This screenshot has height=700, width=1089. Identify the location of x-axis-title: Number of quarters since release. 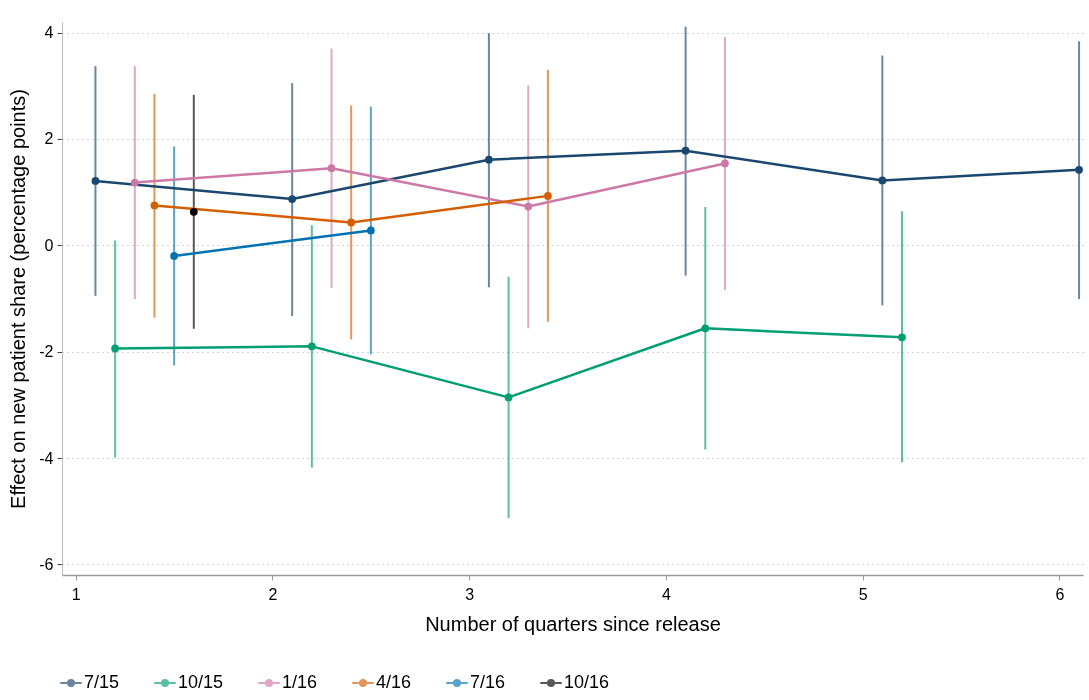
(573, 623).